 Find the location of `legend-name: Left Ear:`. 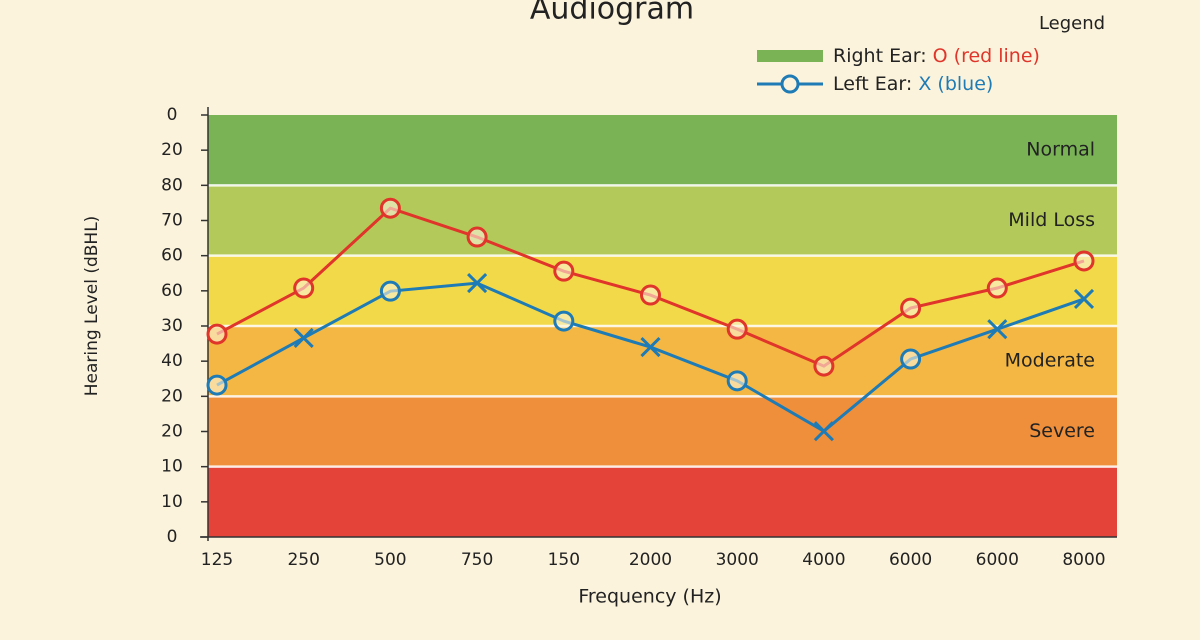

legend-name: Left Ear: is located at coordinates (872, 84).